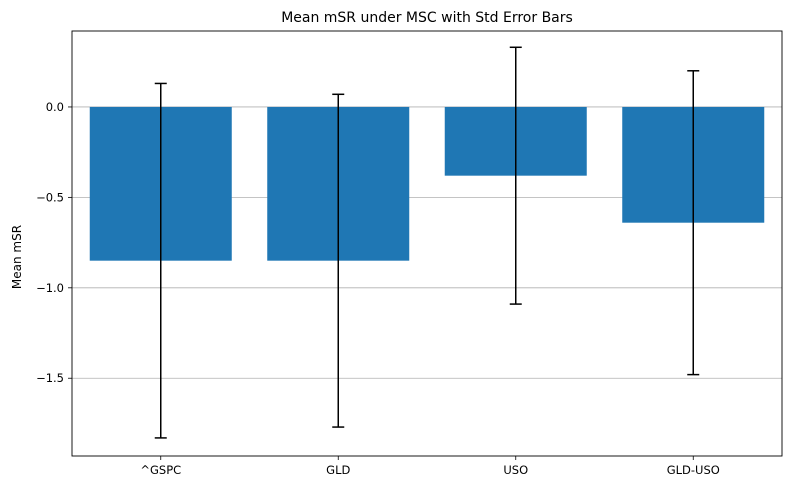 The width and height of the screenshot is (790, 490). Describe the element at coordinates (50, 197) in the screenshot. I see `y-tick-label: −0.5` at that location.